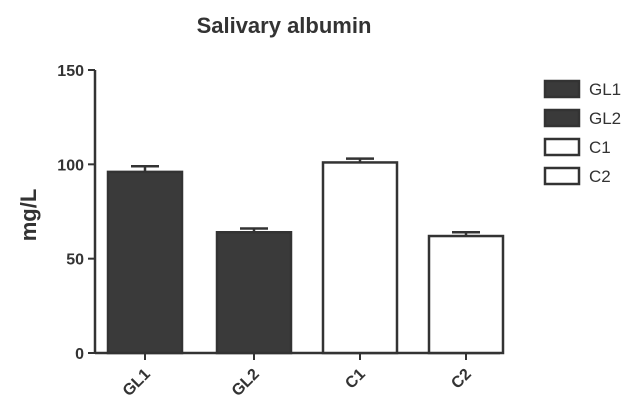  Describe the element at coordinates (70, 71) in the screenshot. I see `y-tick-label: 150` at that location.